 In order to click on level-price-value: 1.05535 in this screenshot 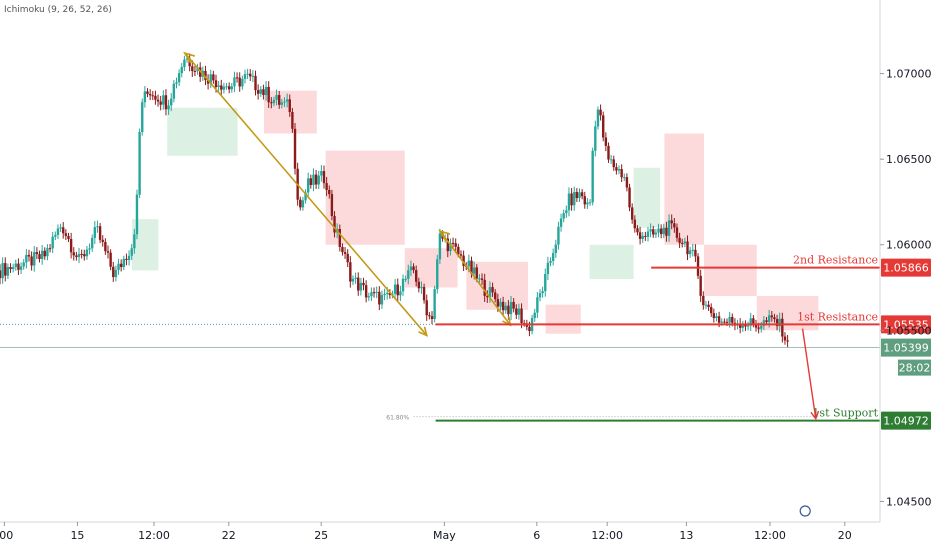, I will do `click(906, 324)`.